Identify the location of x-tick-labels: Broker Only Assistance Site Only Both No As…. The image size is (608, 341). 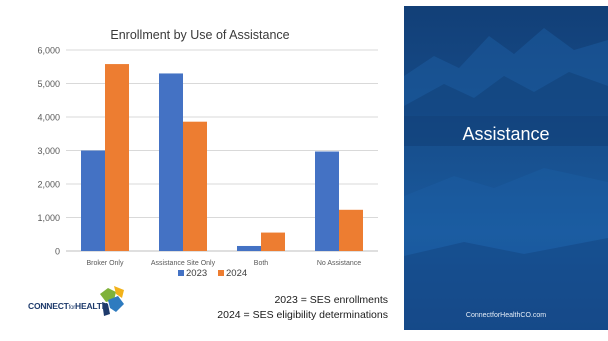
(224, 263).